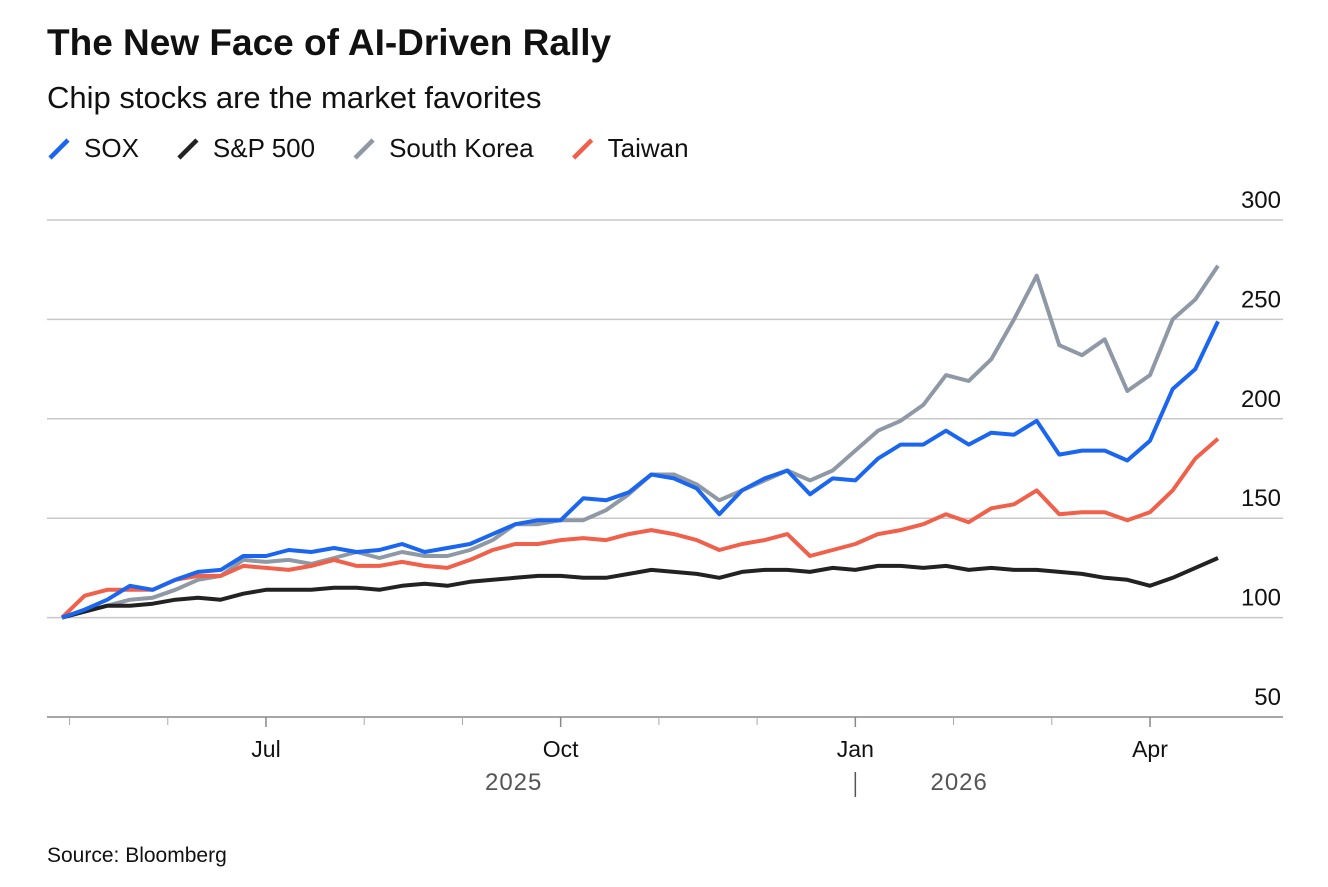 This screenshot has width=1328, height=887. What do you see at coordinates (640, 588) in the screenshot?
I see `series-line` at bounding box center [640, 588].